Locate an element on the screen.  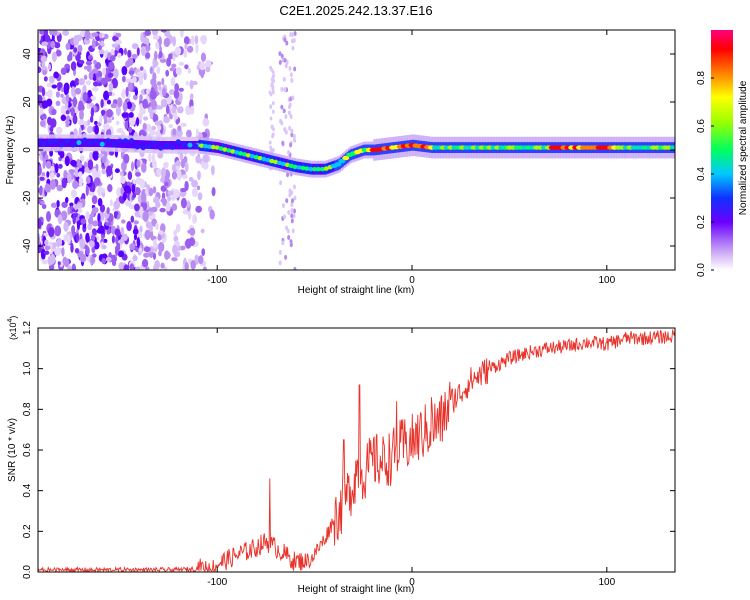
spectrogram-xlabel: Height of straight line (km) is located at coordinates (356, 290).